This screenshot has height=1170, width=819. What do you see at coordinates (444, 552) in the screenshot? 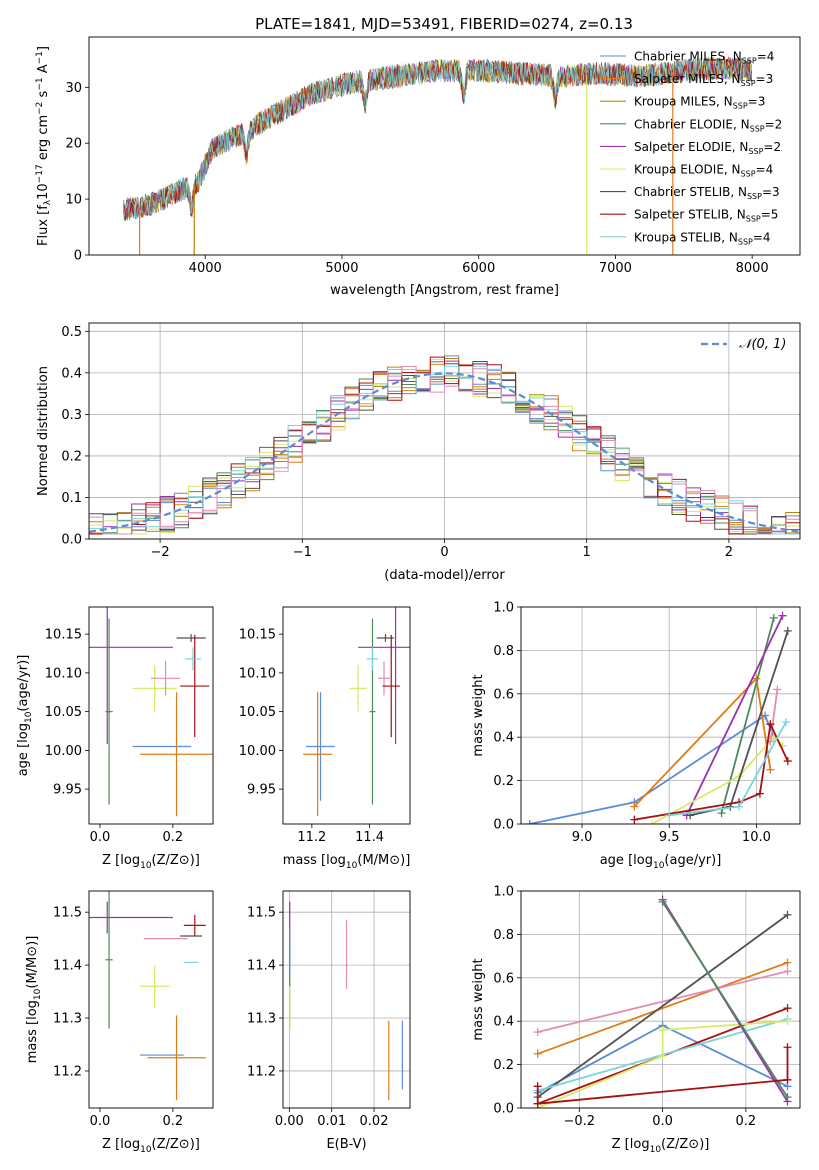
I see `x-tick-label: 0` at bounding box center [444, 552].